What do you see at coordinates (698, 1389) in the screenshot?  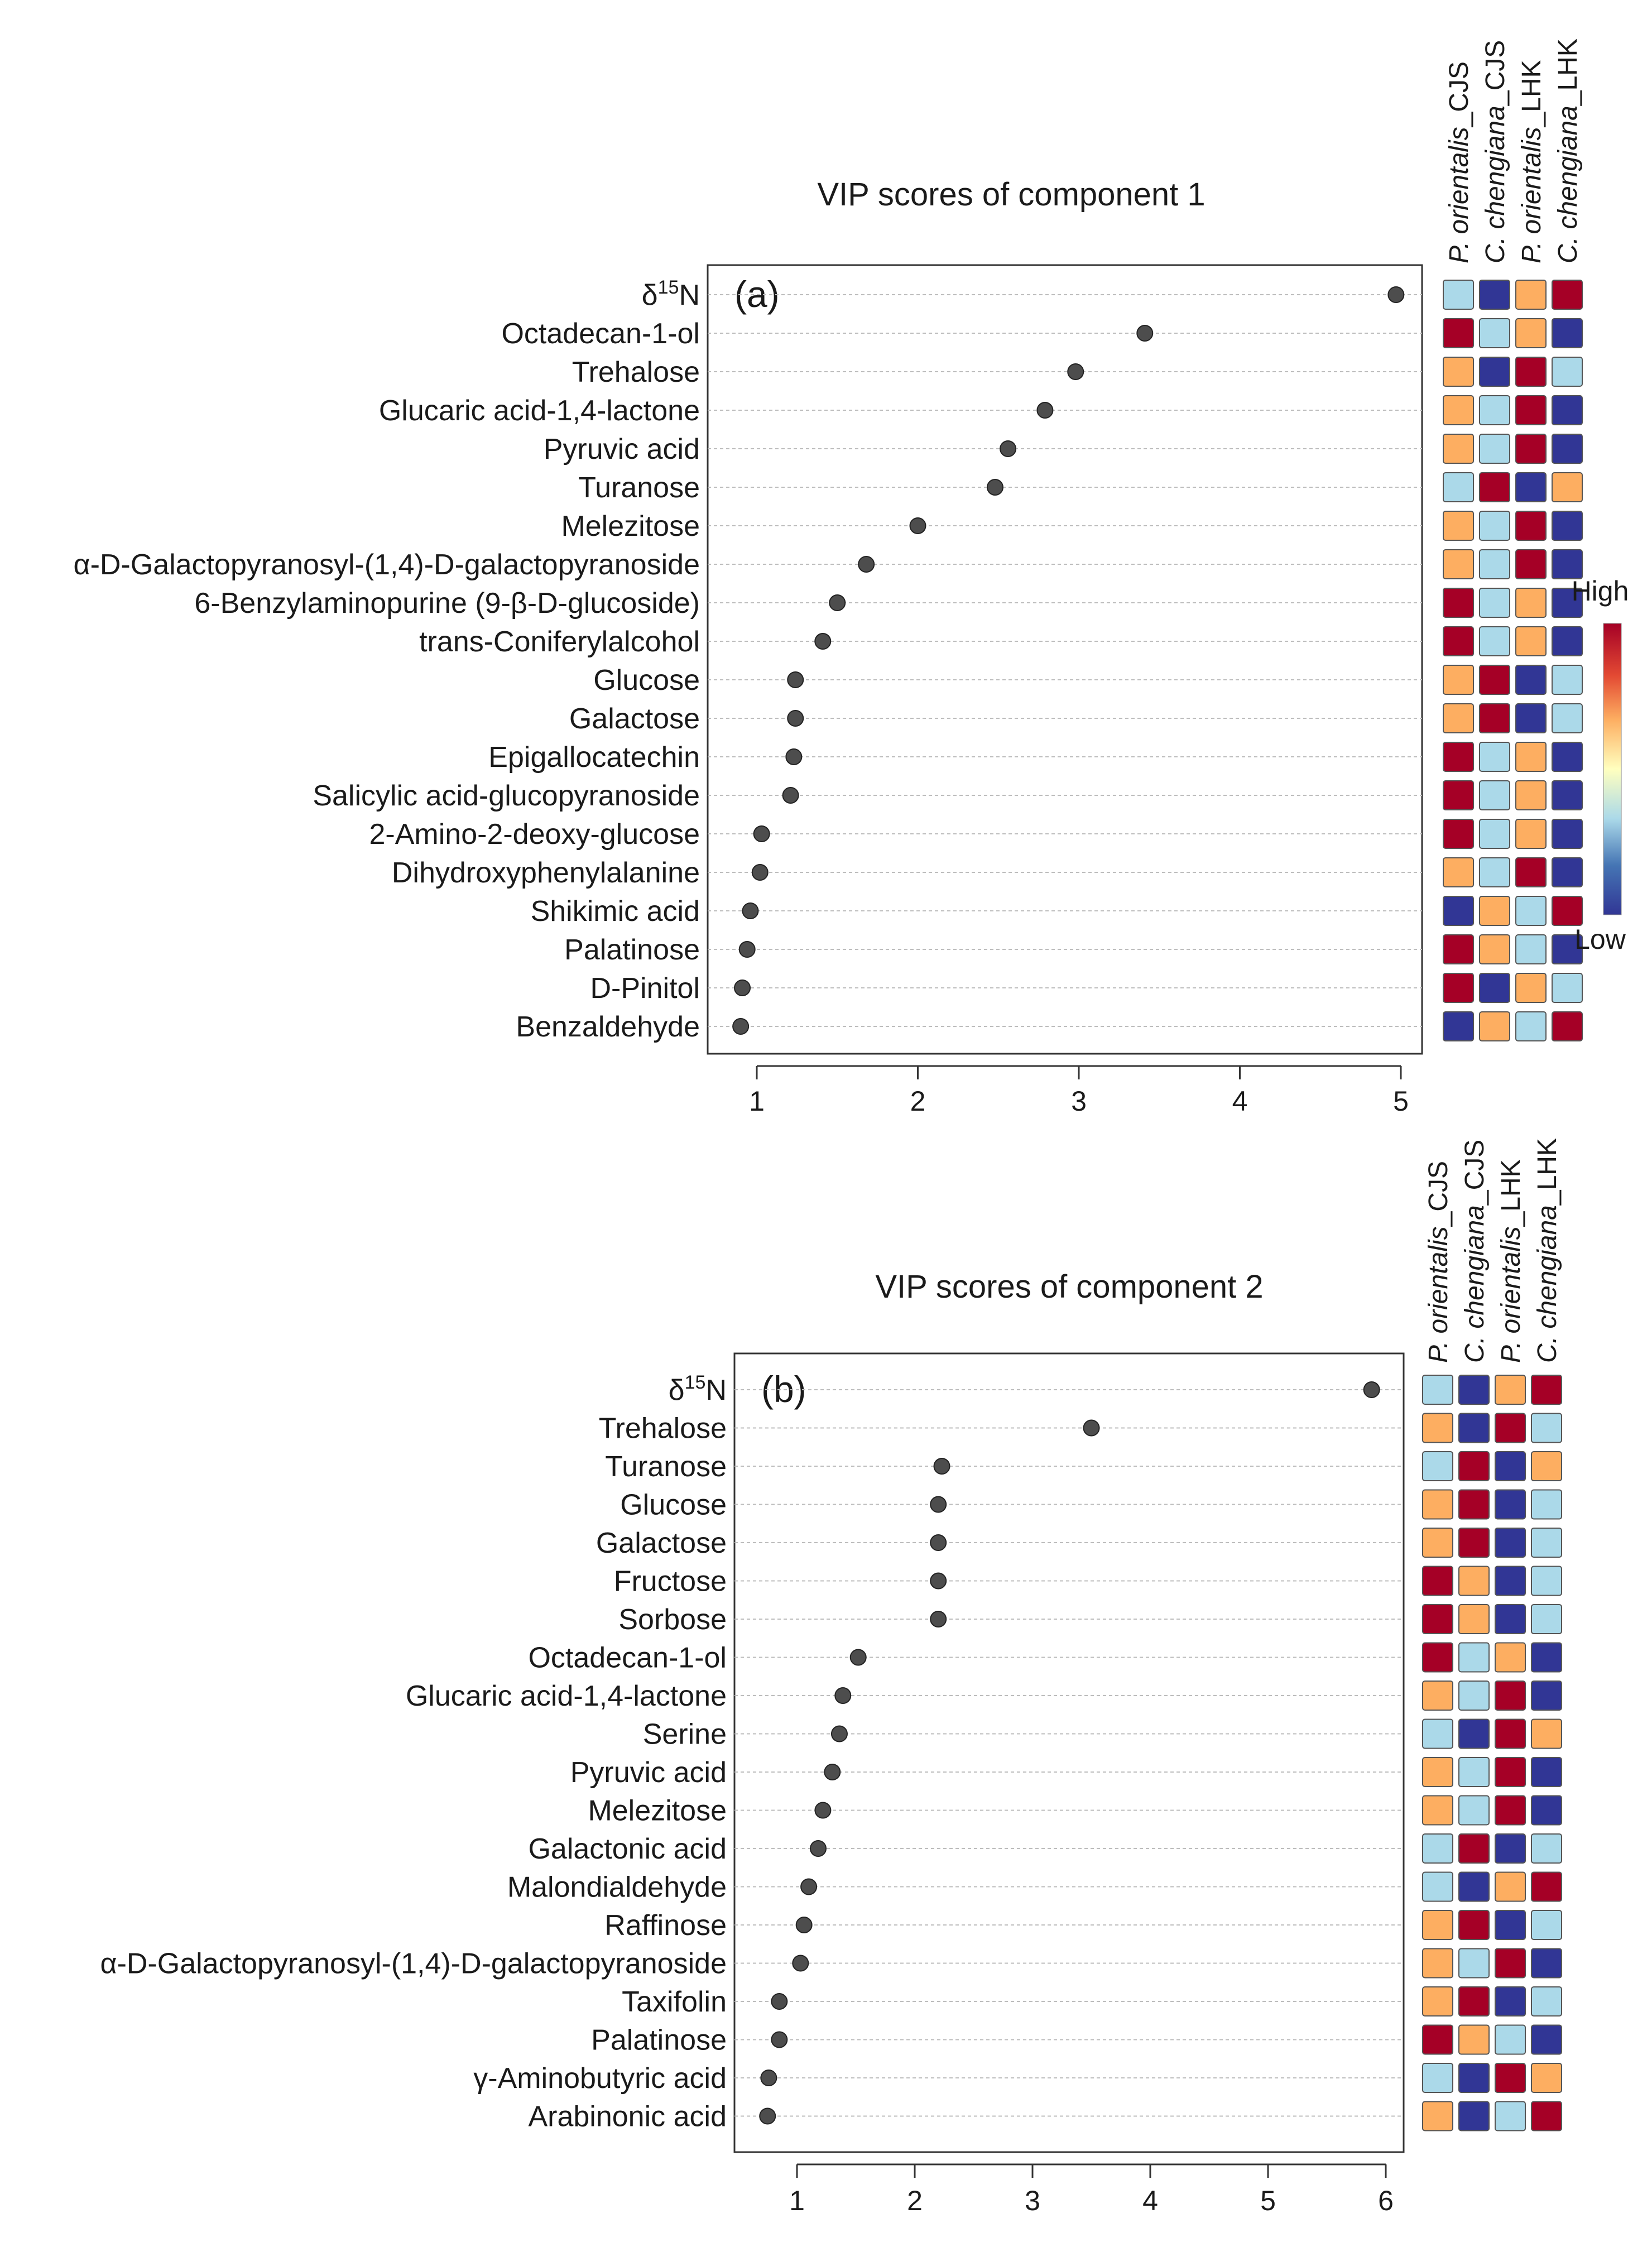 I see `feature-label: δ15N` at bounding box center [698, 1389].